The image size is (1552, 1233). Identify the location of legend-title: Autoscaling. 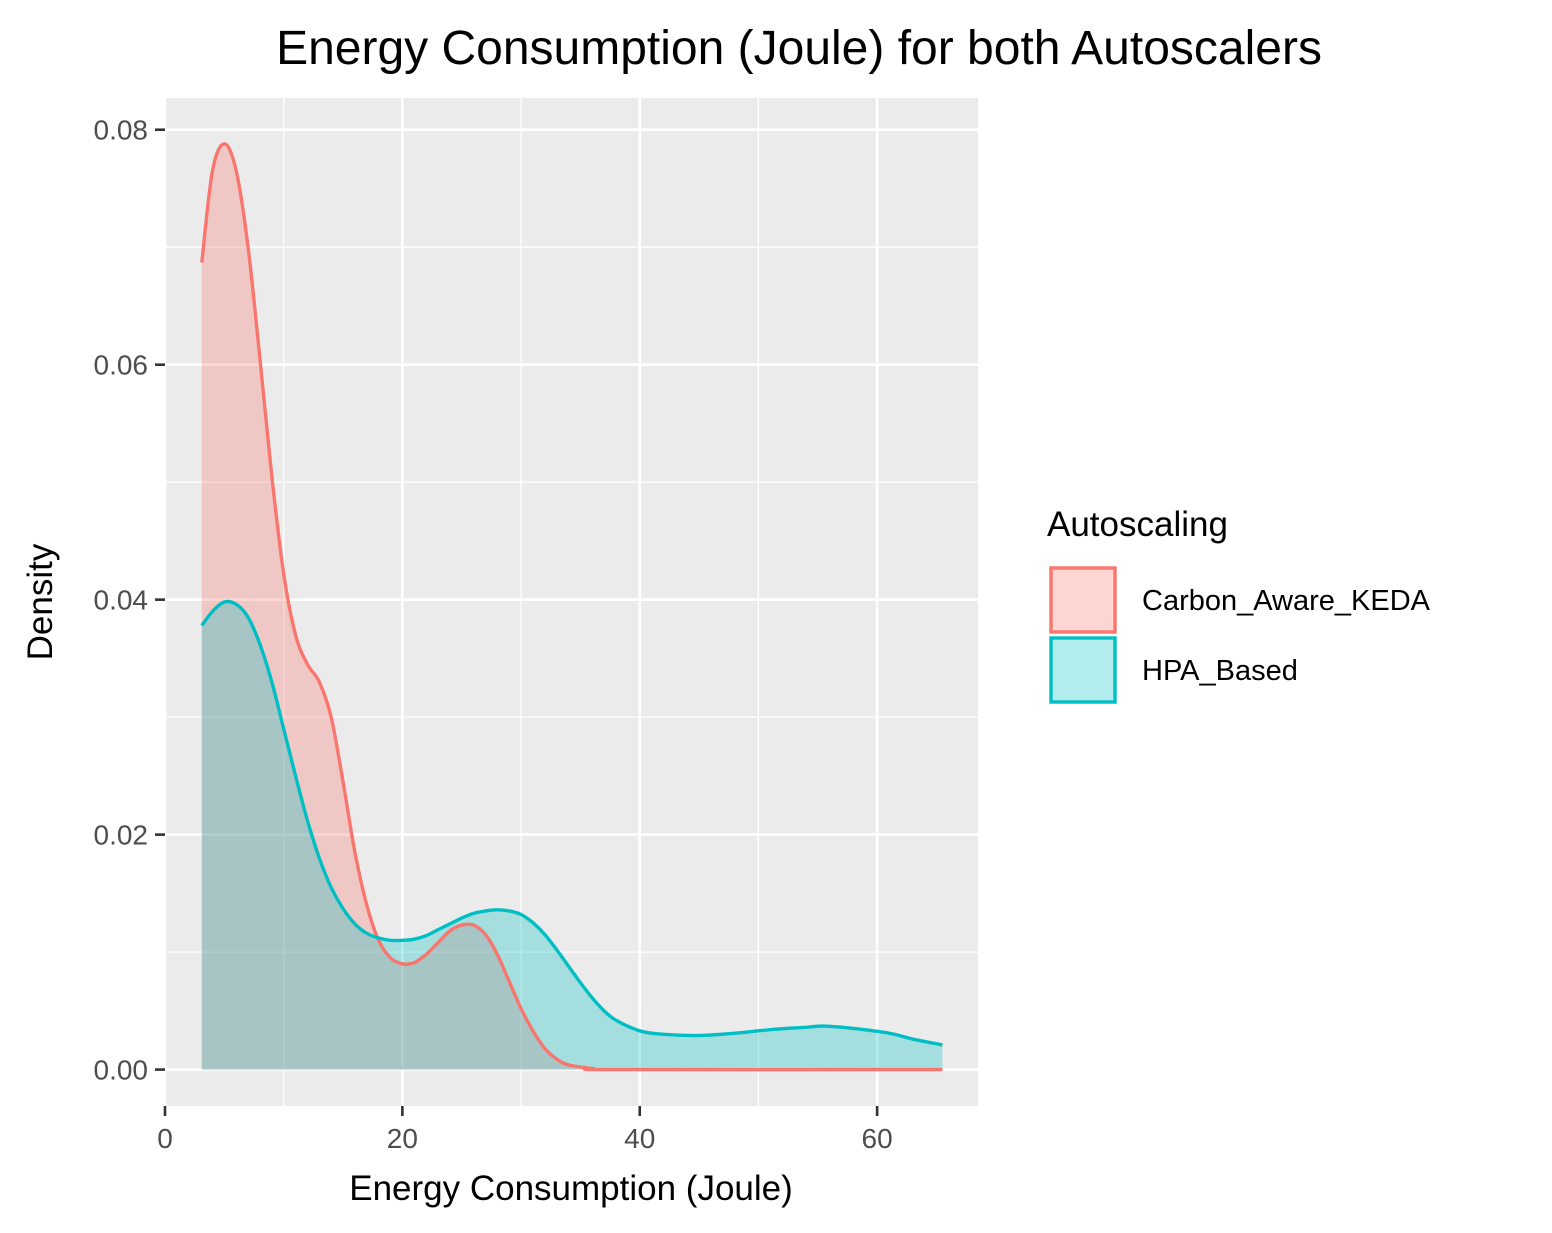
(1137, 524).